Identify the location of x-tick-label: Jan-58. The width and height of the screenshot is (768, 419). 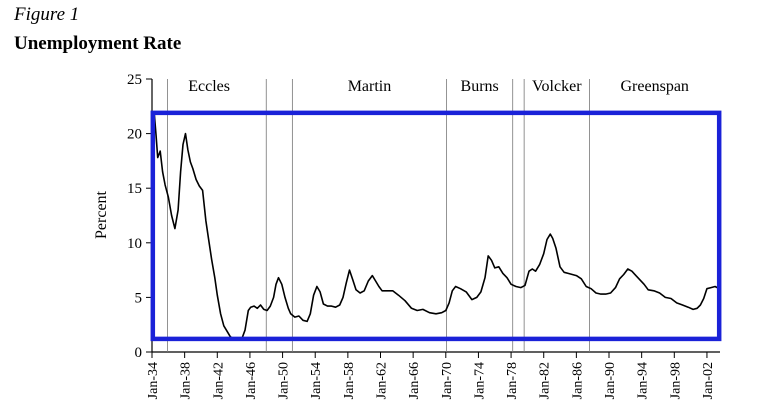
(349, 380).